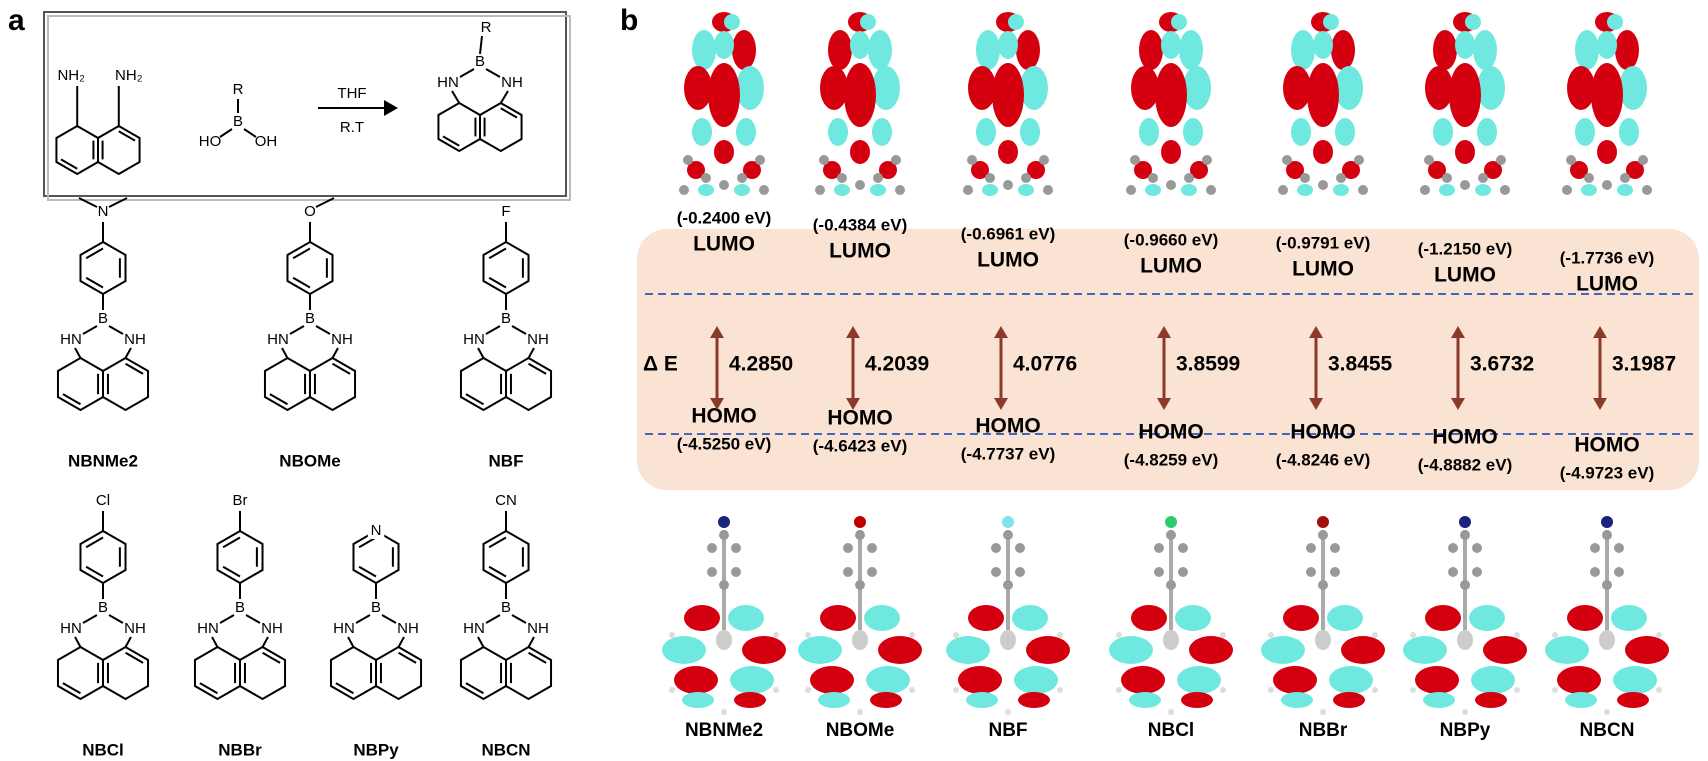 The height and width of the screenshot is (761, 1708). I want to click on compound-name: NBPy, so click(376, 749).